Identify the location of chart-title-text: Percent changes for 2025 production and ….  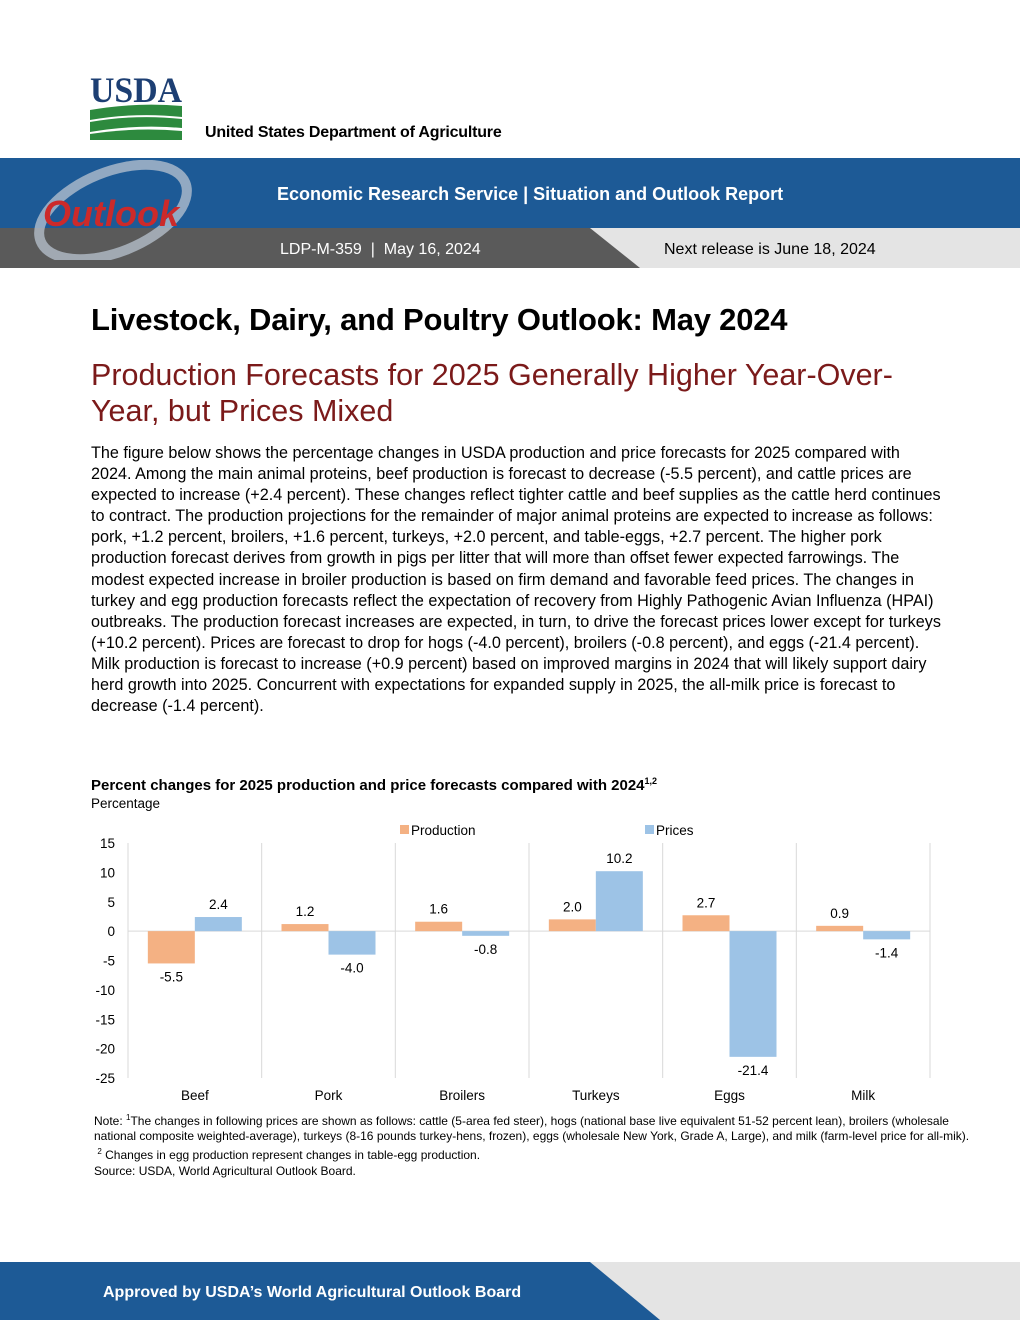
(368, 785).